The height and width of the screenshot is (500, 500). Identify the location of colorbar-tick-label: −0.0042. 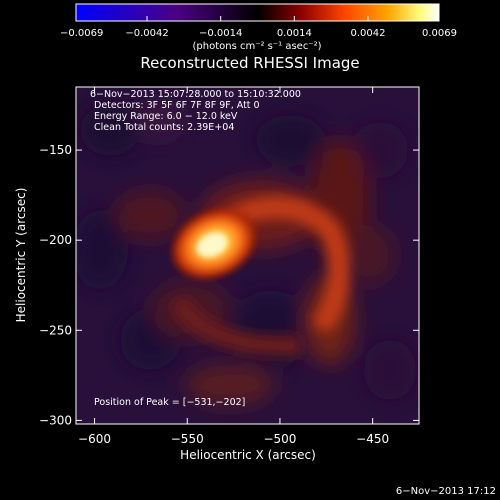
(146, 33).